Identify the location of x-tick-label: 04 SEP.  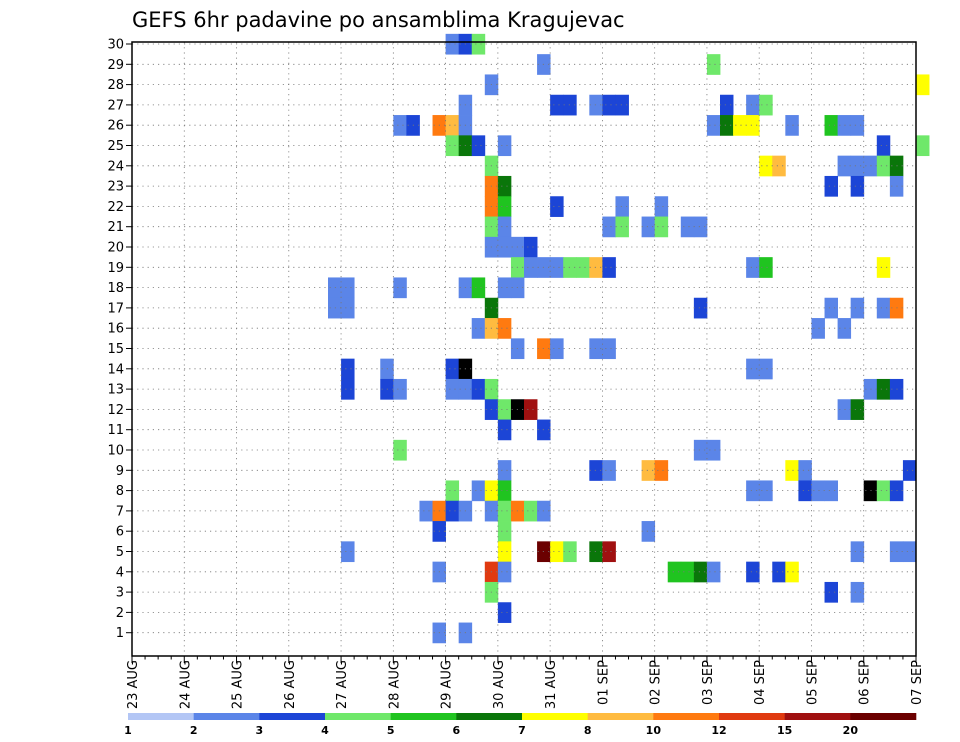
(760, 682).